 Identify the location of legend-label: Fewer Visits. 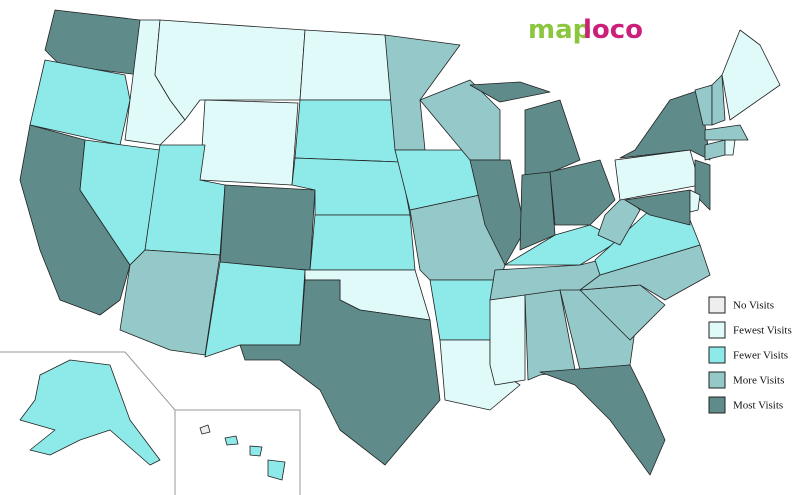
(760, 356).